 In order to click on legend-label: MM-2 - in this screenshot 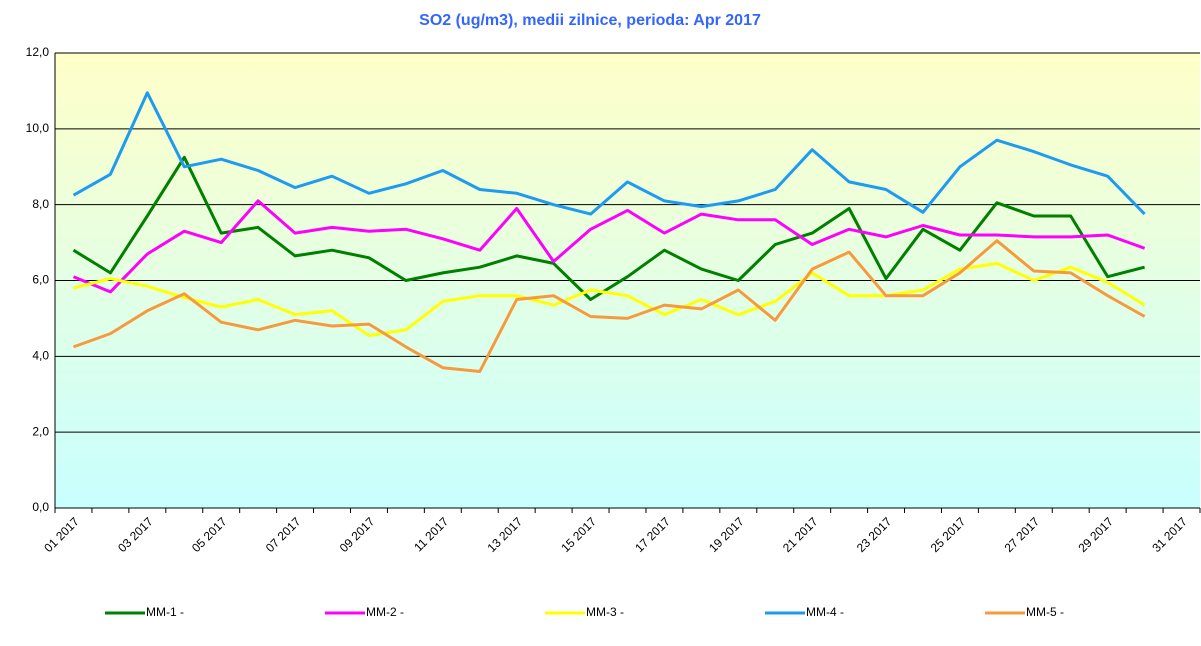, I will do `click(385, 612)`.